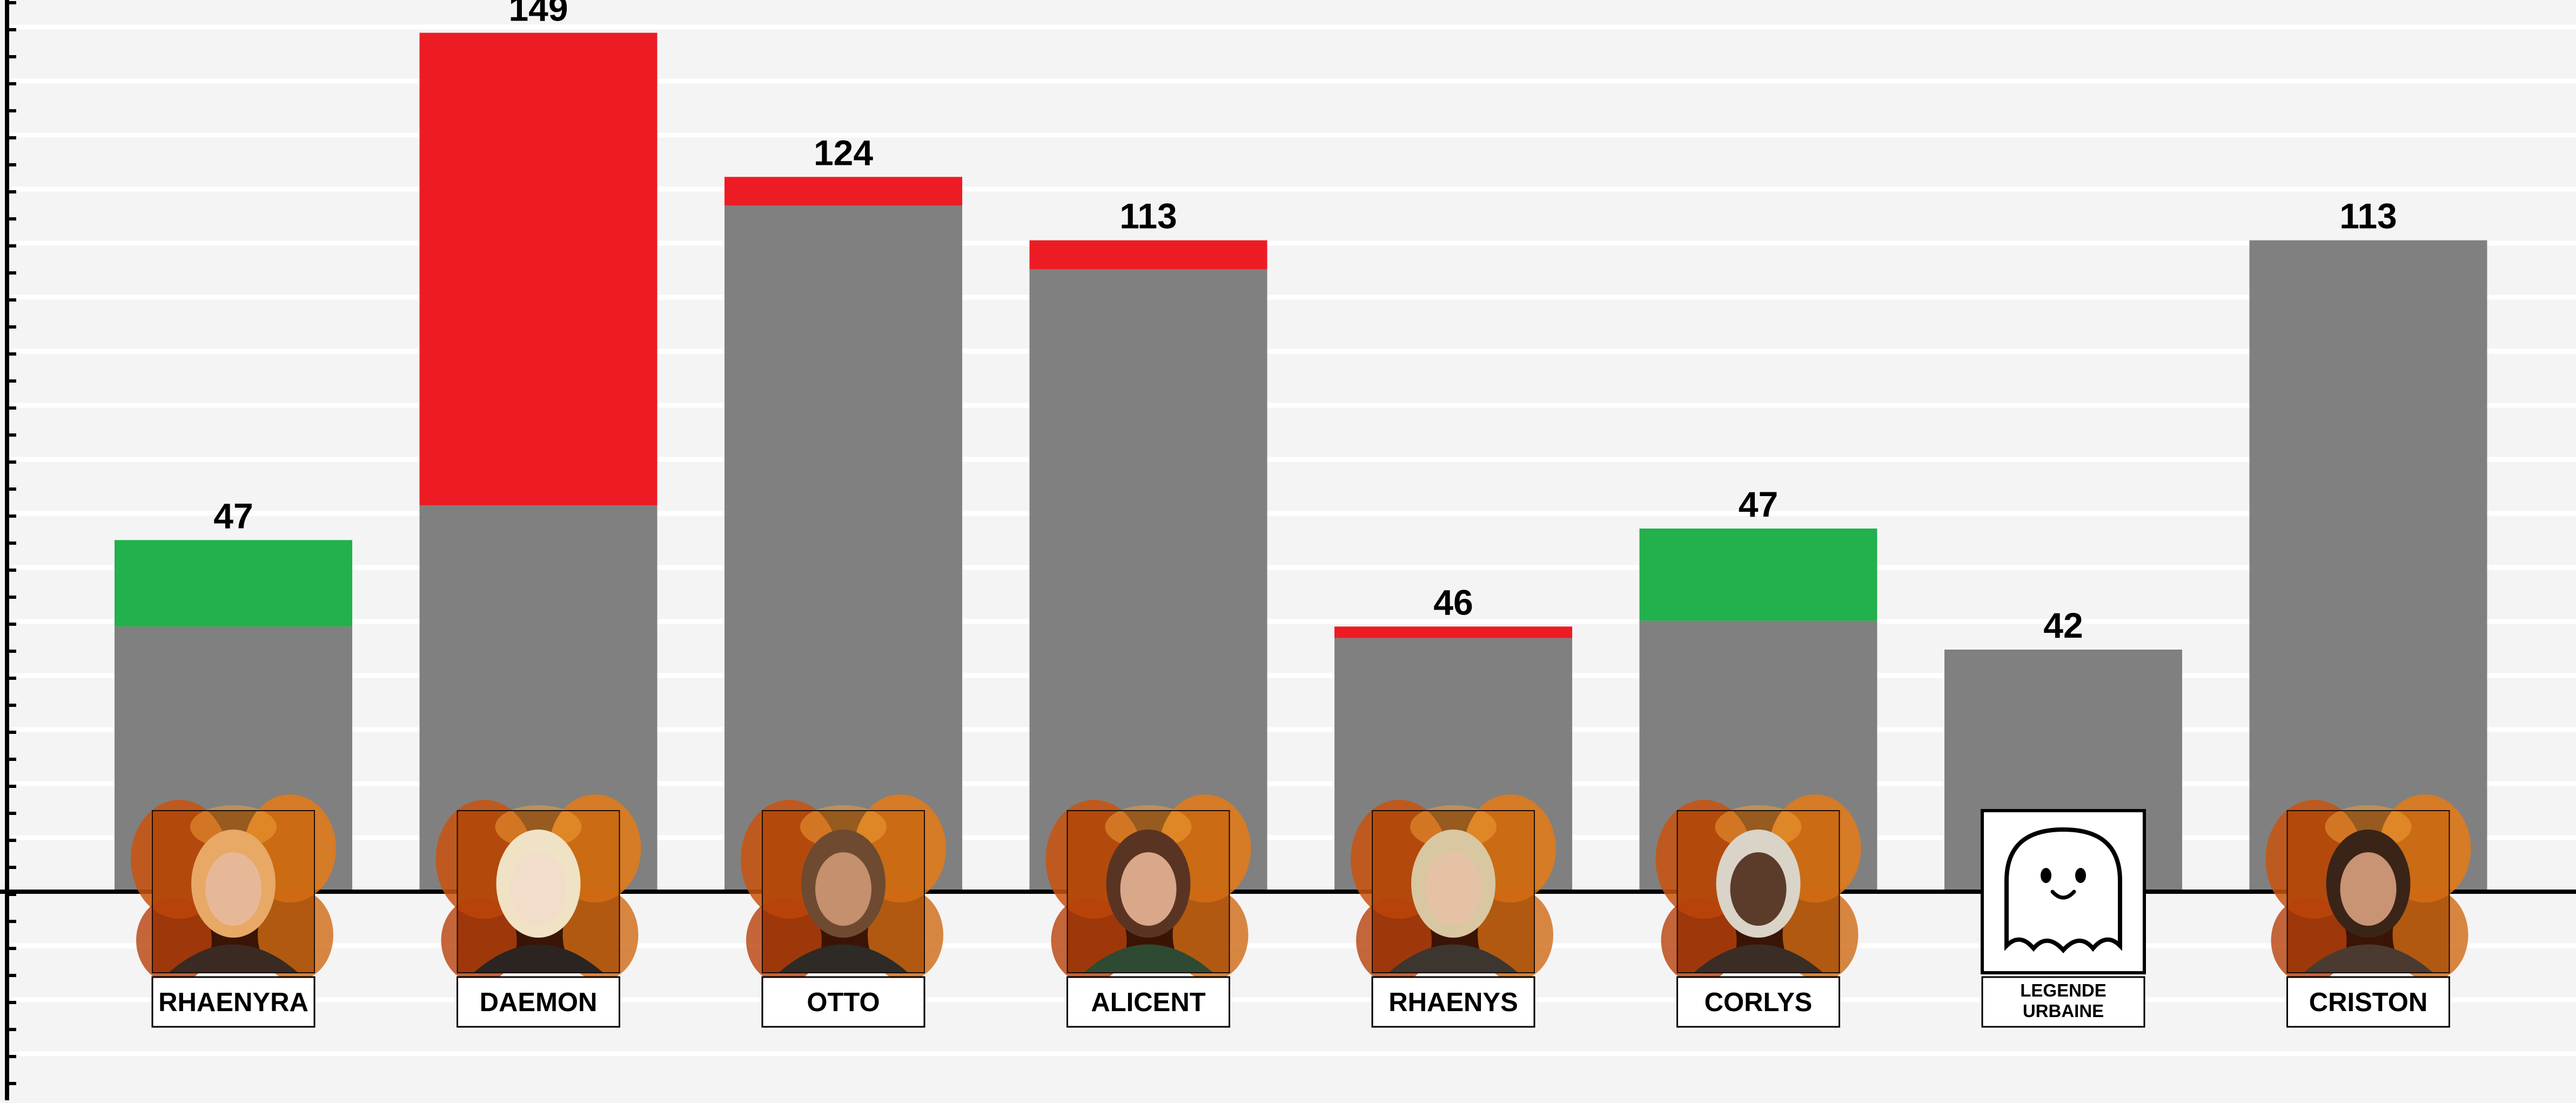 This screenshot has width=2576, height=1103. Describe the element at coordinates (2063, 990) in the screenshot. I see `category-label: LEGENDE` at that location.